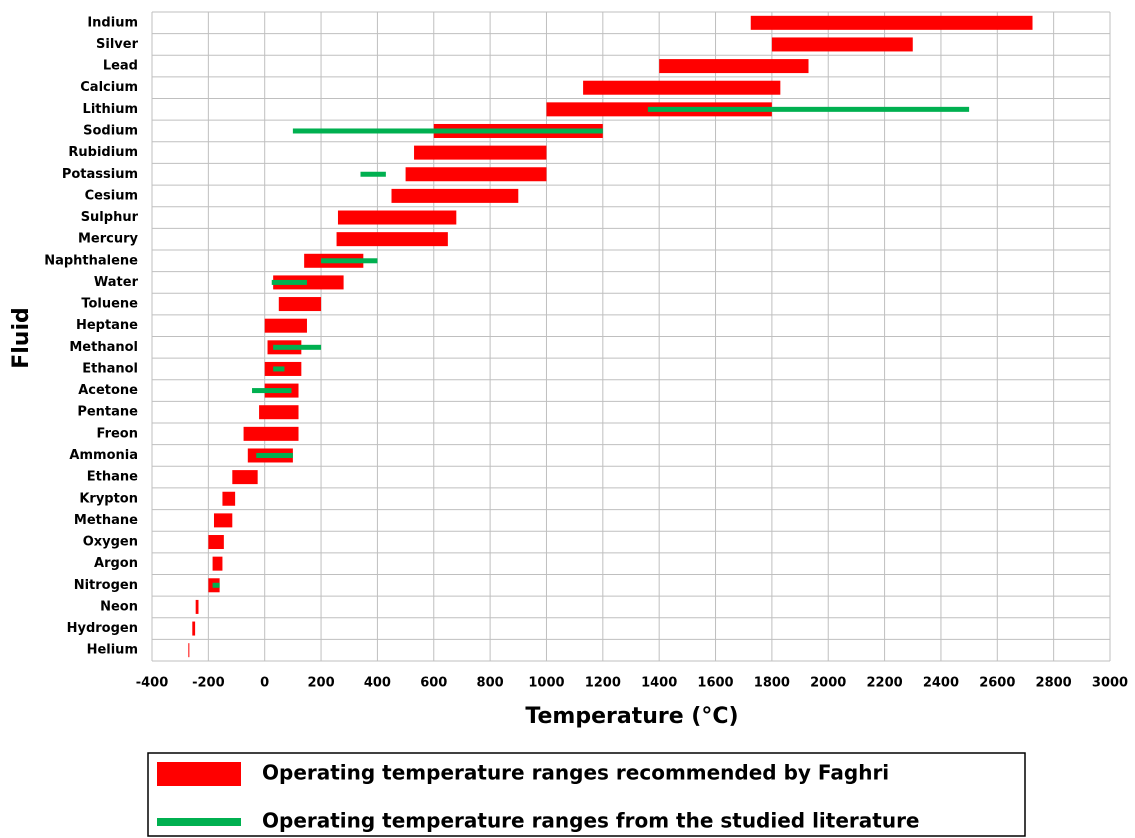  What do you see at coordinates (119, 606) in the screenshot?
I see `y-tick-label: Neon` at bounding box center [119, 606].